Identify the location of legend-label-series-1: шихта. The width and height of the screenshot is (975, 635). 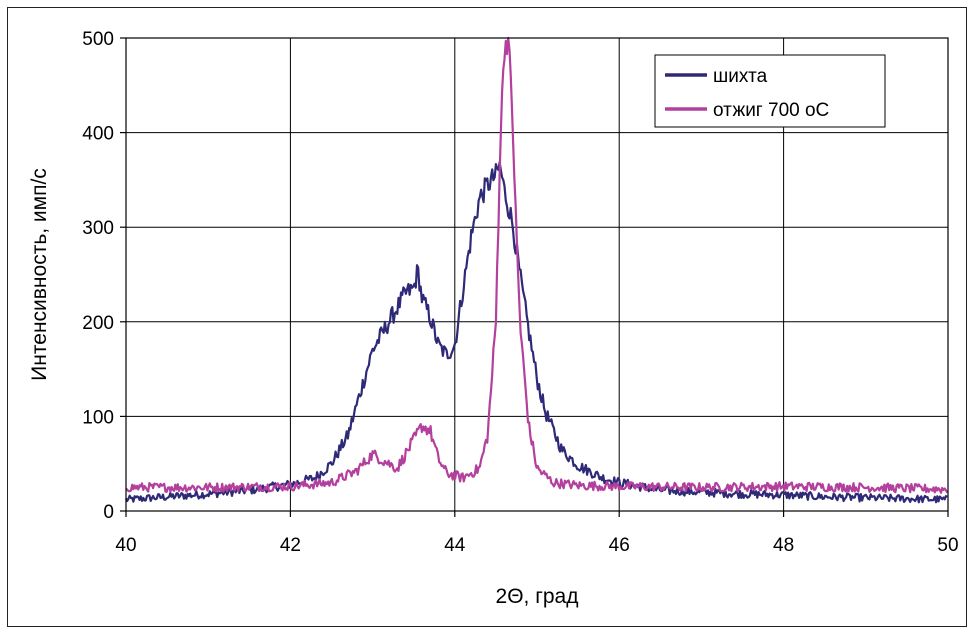
(740, 76).